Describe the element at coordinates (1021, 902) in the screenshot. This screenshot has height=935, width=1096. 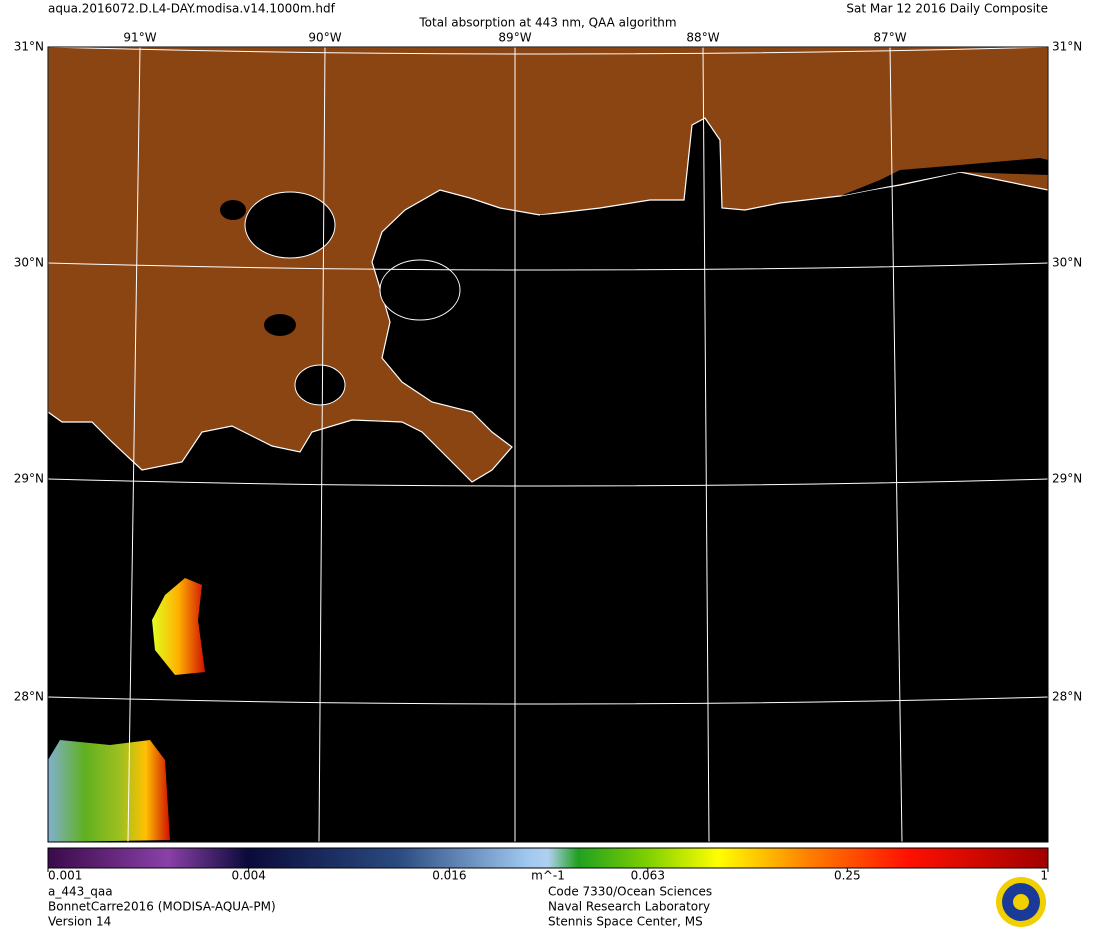
I see `logo` at that location.